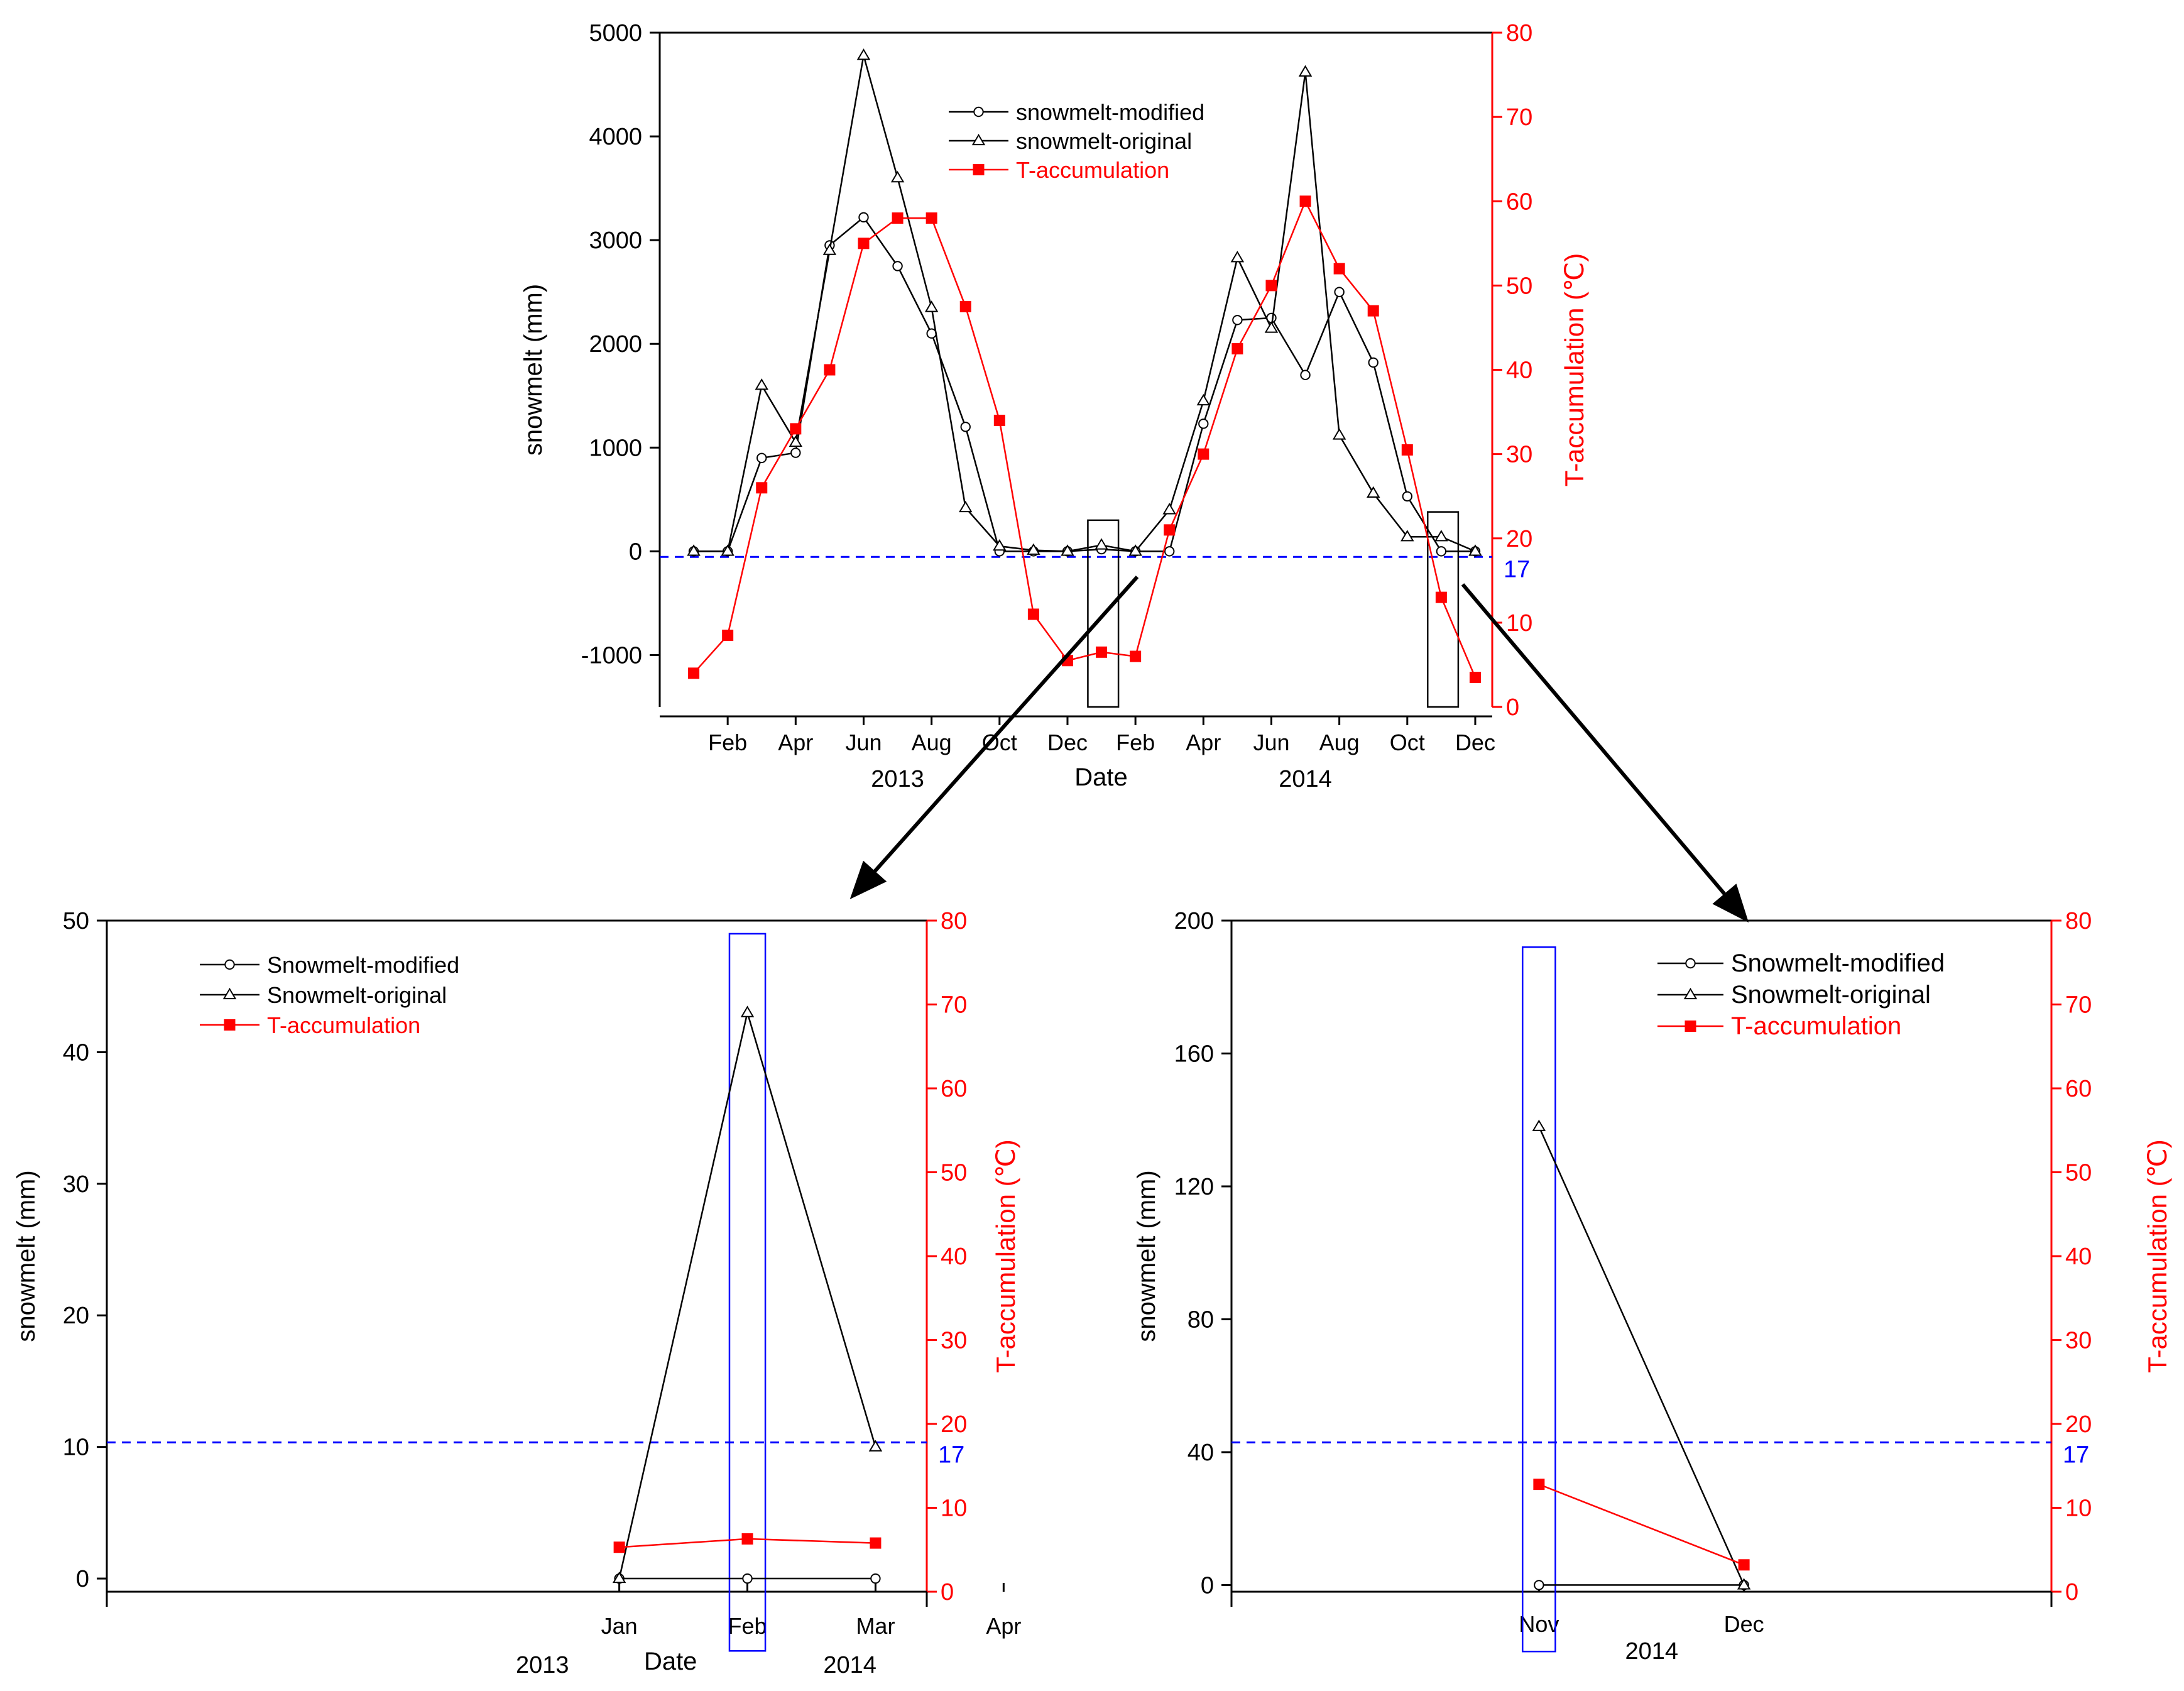 This screenshot has width=2184, height=1691. What do you see at coordinates (615, 137) in the screenshot?
I see `y-tick-label: 4000` at bounding box center [615, 137].